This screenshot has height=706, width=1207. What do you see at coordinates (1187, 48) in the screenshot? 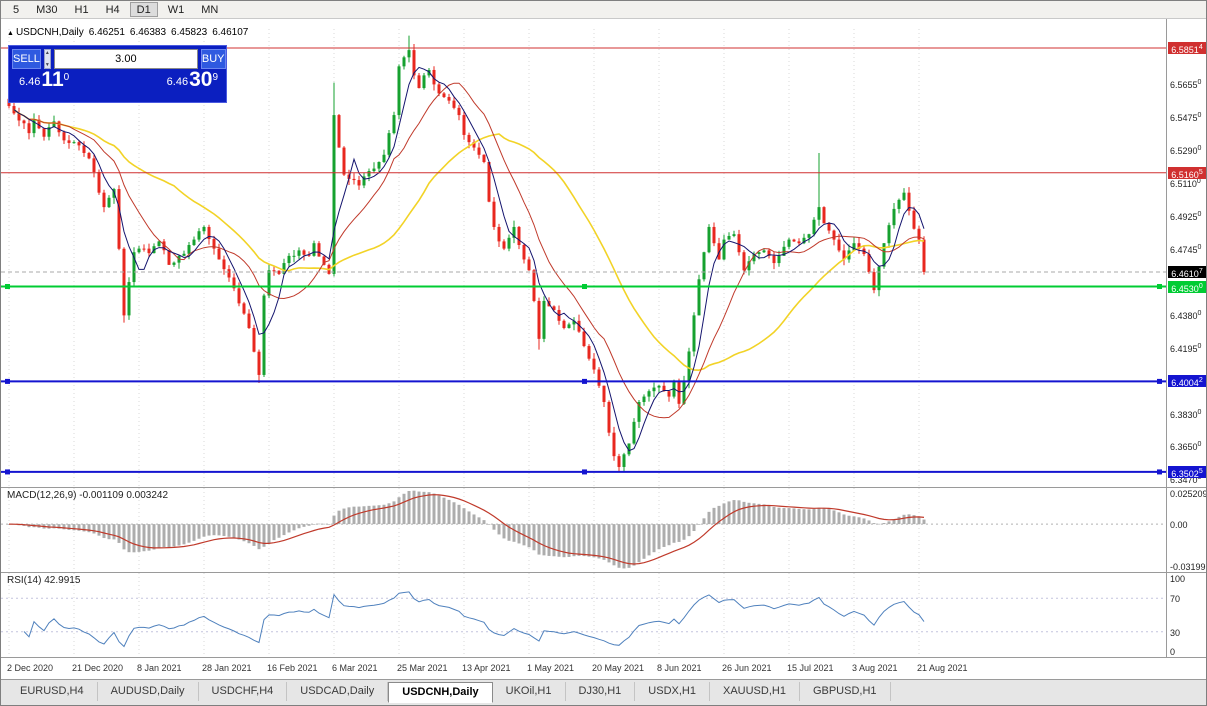
I see `price-level-tag: 6.58514` at bounding box center [1187, 48].